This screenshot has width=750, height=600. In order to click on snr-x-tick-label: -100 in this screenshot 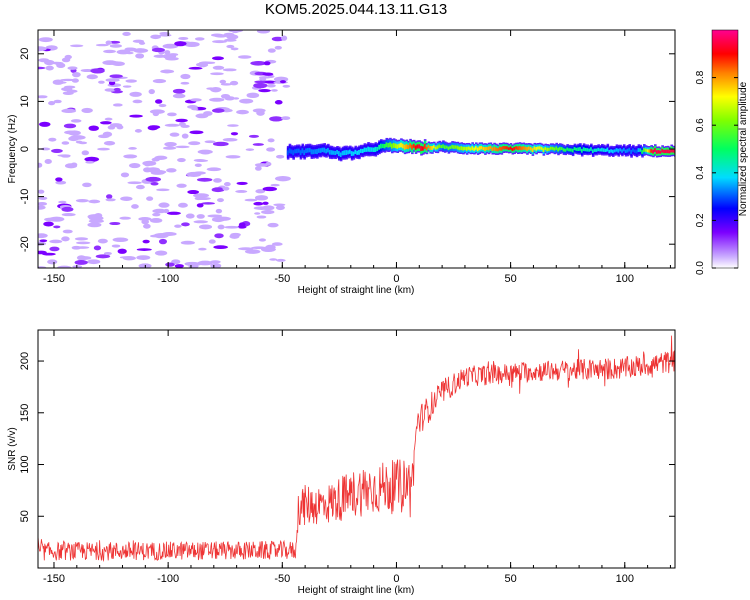, I will do `click(168, 579)`.